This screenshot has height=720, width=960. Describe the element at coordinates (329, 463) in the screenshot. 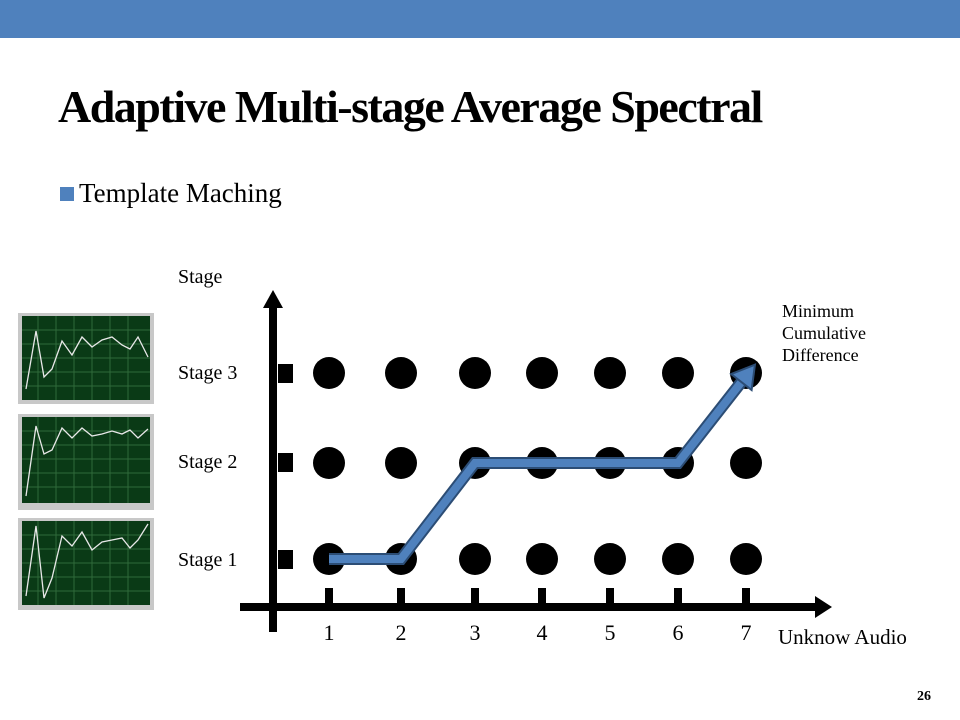

I see `grid-dot-stage2-frame1` at that location.